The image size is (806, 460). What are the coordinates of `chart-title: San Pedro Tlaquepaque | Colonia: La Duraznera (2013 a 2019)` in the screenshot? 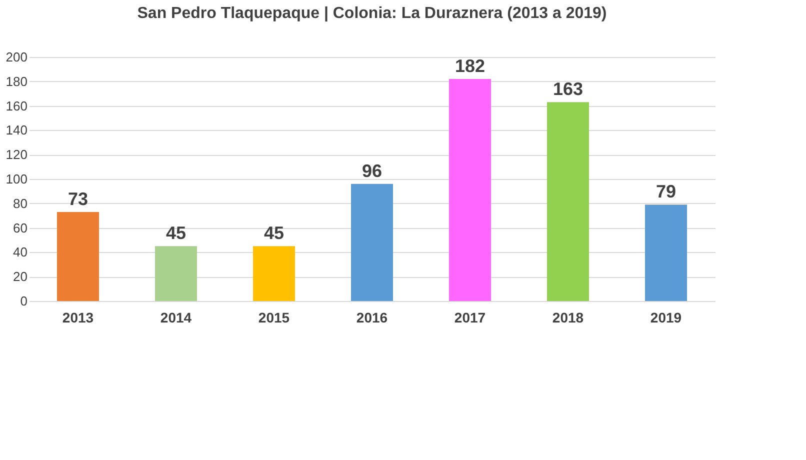 It's located at (372, 13).